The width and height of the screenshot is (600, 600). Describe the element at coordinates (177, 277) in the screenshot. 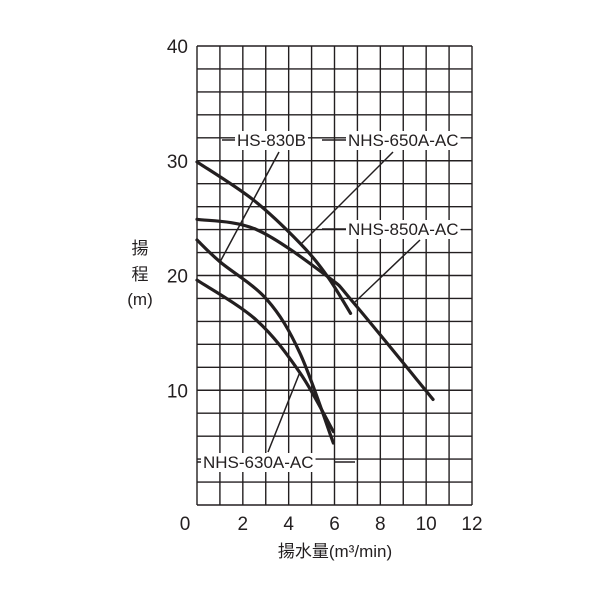

I see `y-tick-label: 20` at that location.